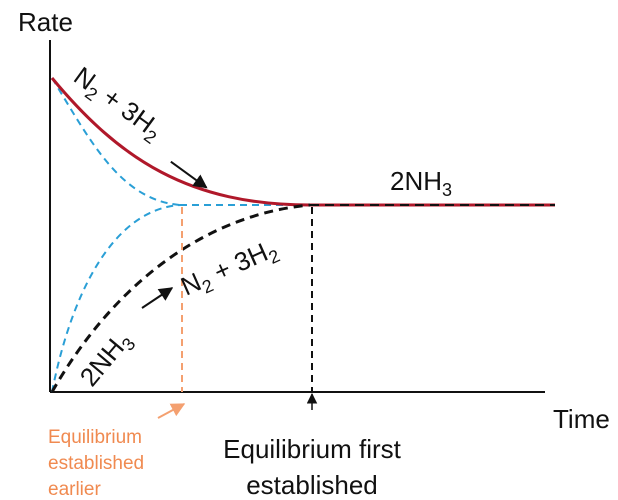 Image resolution: width=618 pixels, height=500 pixels. Describe the element at coordinates (157, 298) in the screenshot. I see `reverse-arrow` at that location.